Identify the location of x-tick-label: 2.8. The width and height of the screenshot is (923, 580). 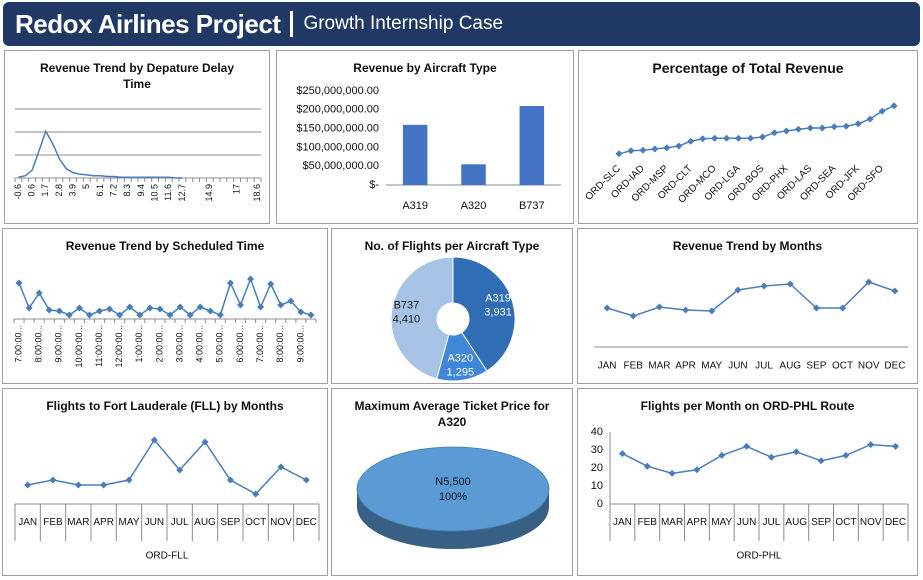
(59, 190).